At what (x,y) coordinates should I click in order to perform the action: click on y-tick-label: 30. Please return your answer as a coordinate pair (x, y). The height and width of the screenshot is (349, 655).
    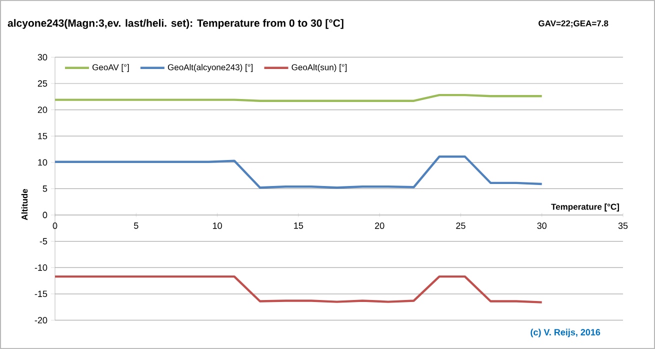
    Looking at the image, I should click on (43, 57).